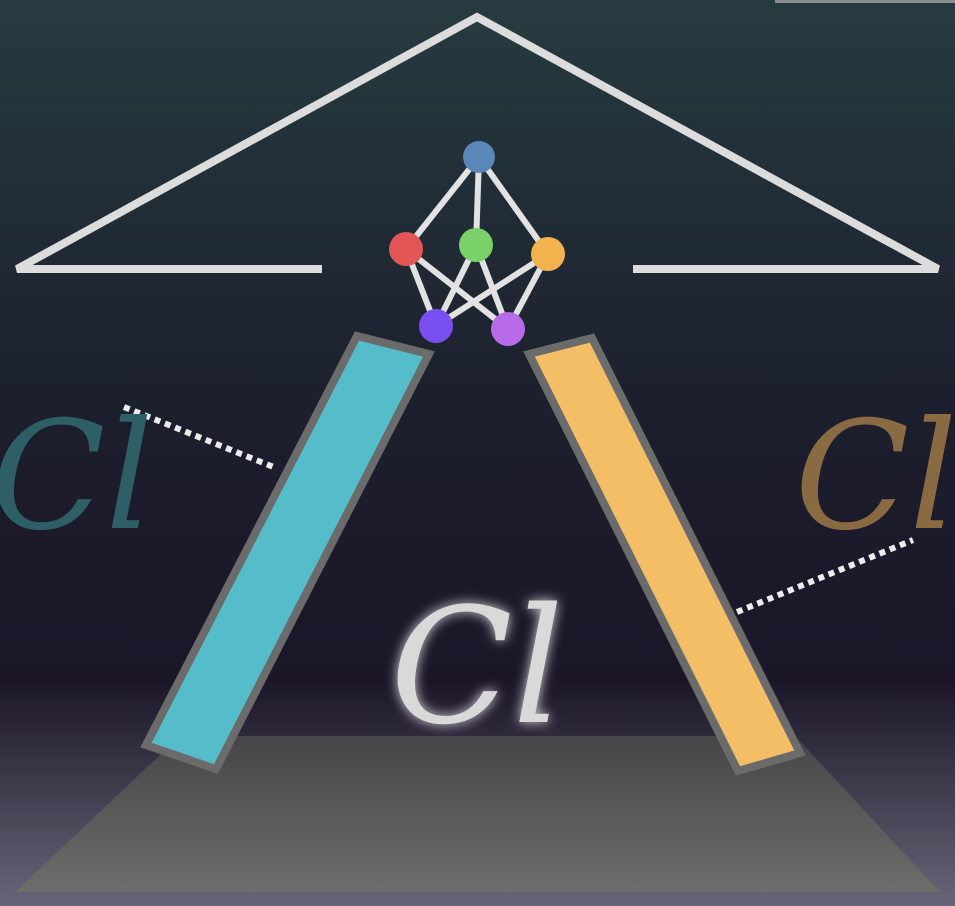  I want to click on edge-midright-bottomleft, so click(492, 290).